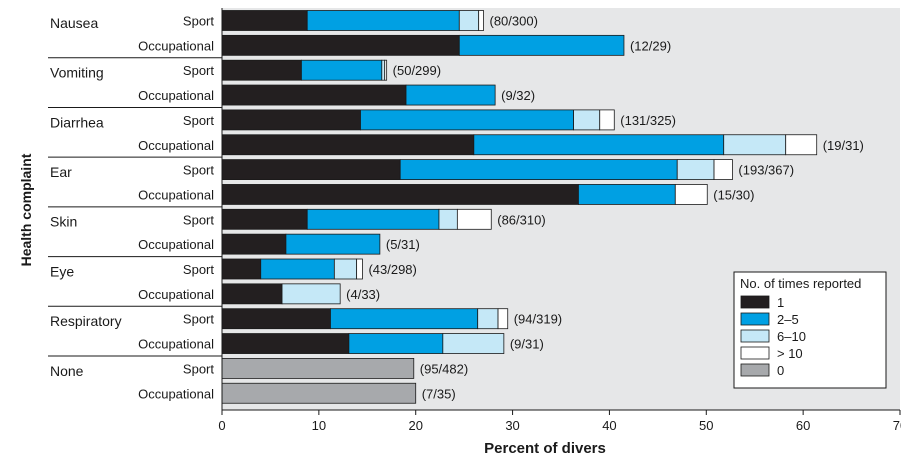 Image resolution: width=901 pixels, height=459 pixels. What do you see at coordinates (650, 45) in the screenshot?
I see `bar-count-label: (12/29)` at bounding box center [650, 45].